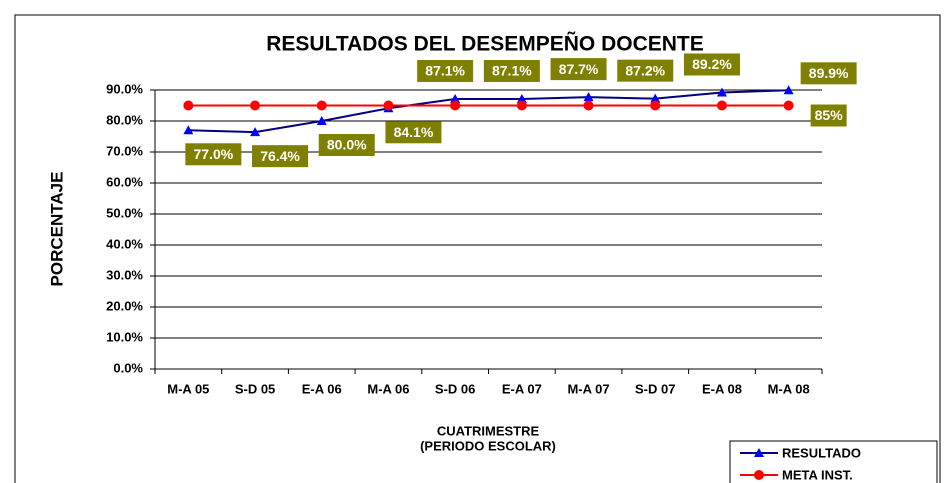 This screenshot has height=483, width=949. Describe the element at coordinates (255, 388) in the screenshot. I see `x-tick-label: S-D 05` at that location.